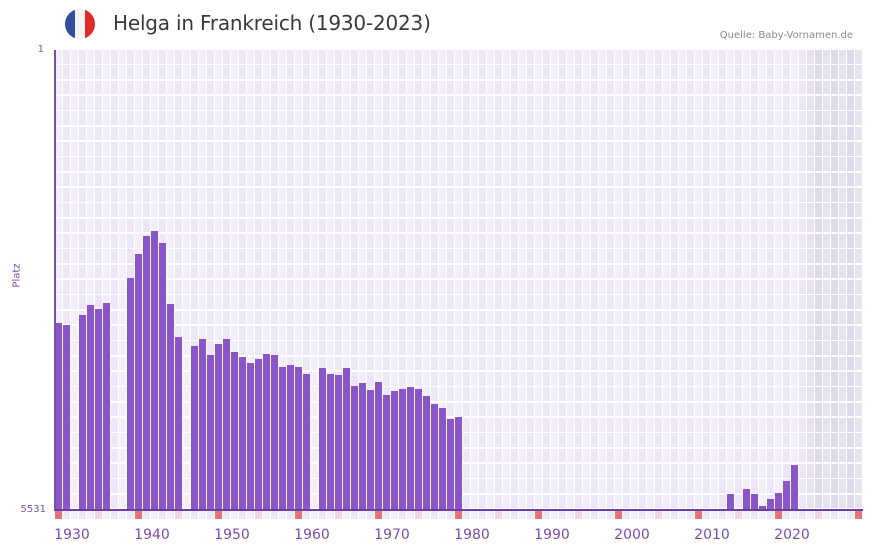  I want to click on bar-1979, so click(450, 464).